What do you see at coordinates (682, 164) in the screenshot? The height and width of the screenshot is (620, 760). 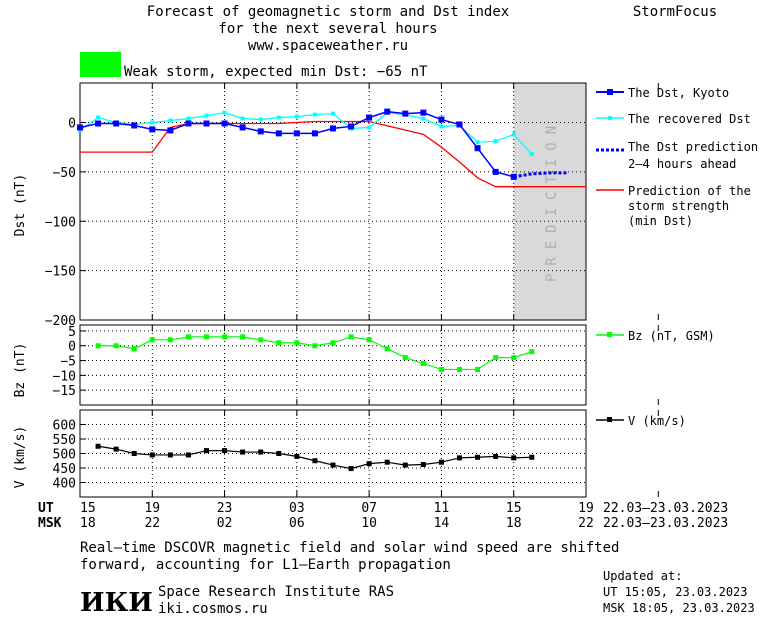 I see `legend-prediction-label-2: 2–4 hours ahead` at bounding box center [682, 164].